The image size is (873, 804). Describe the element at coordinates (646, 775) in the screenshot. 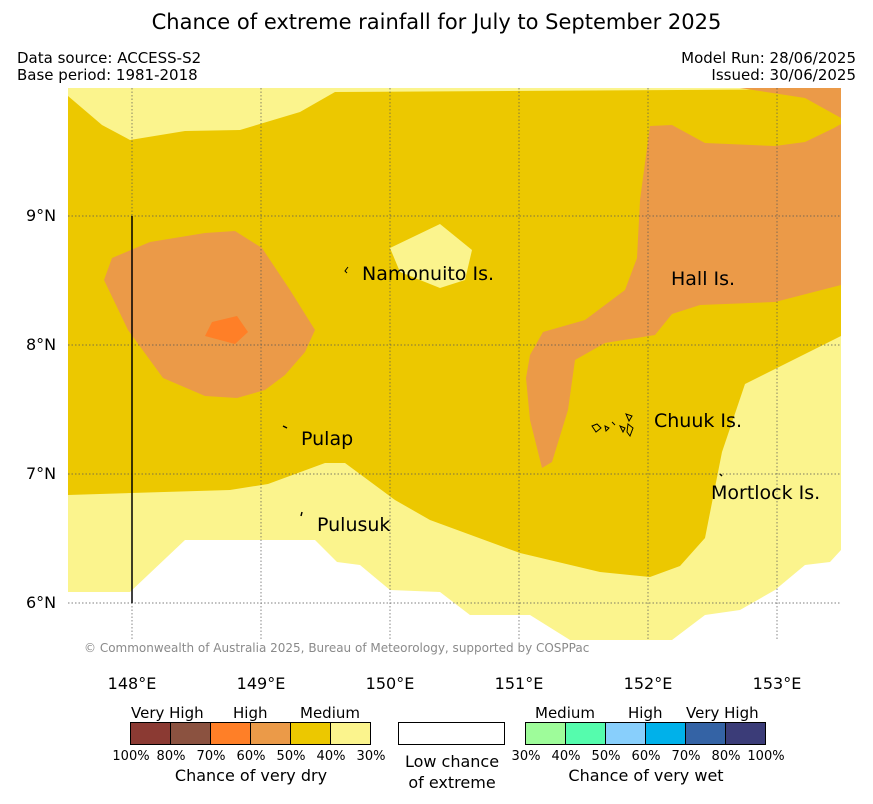

I see `legend-wet-caption: Chance of very wet` at that location.